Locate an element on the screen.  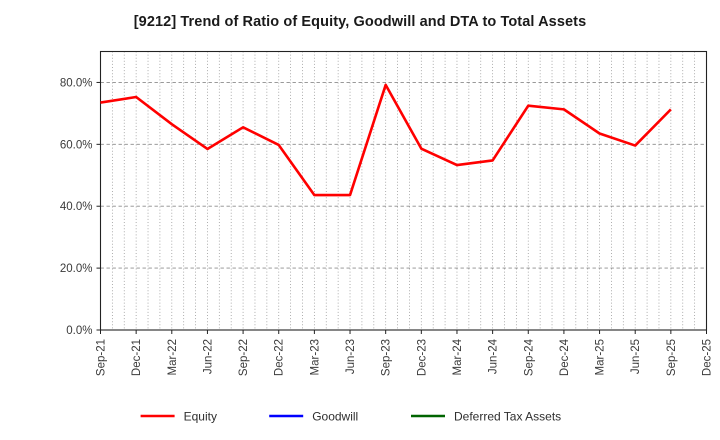
x-axis-tick-label: Sep-22 is located at coordinates (244, 357).